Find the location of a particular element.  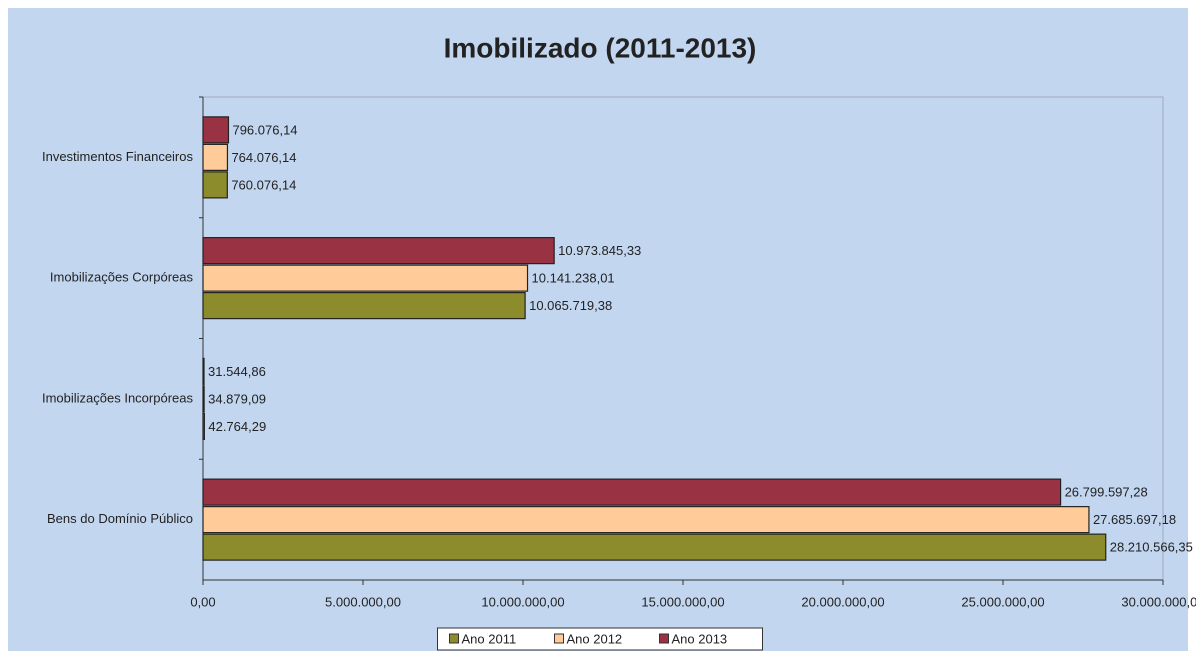

legend-label: Ano 2011 is located at coordinates (489, 638).